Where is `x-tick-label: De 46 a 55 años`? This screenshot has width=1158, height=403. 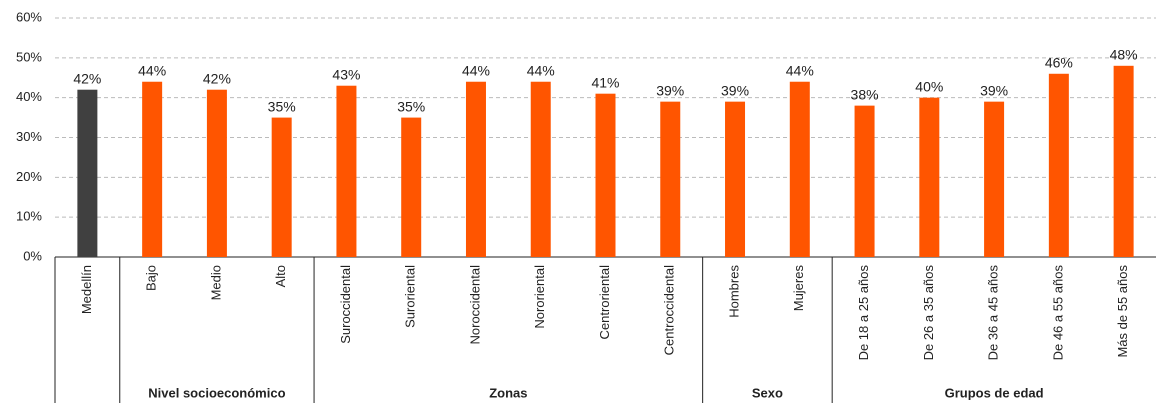
x-tick-label: De 46 a 55 años is located at coordinates (1057, 313).